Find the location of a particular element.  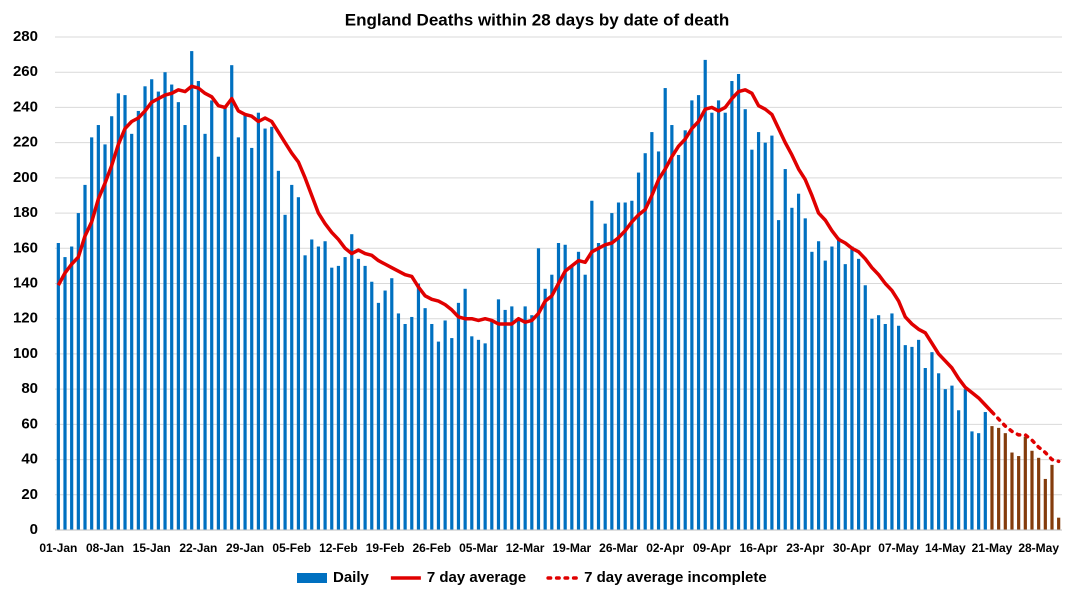

y-tick-label: 160 is located at coordinates (25, 247).